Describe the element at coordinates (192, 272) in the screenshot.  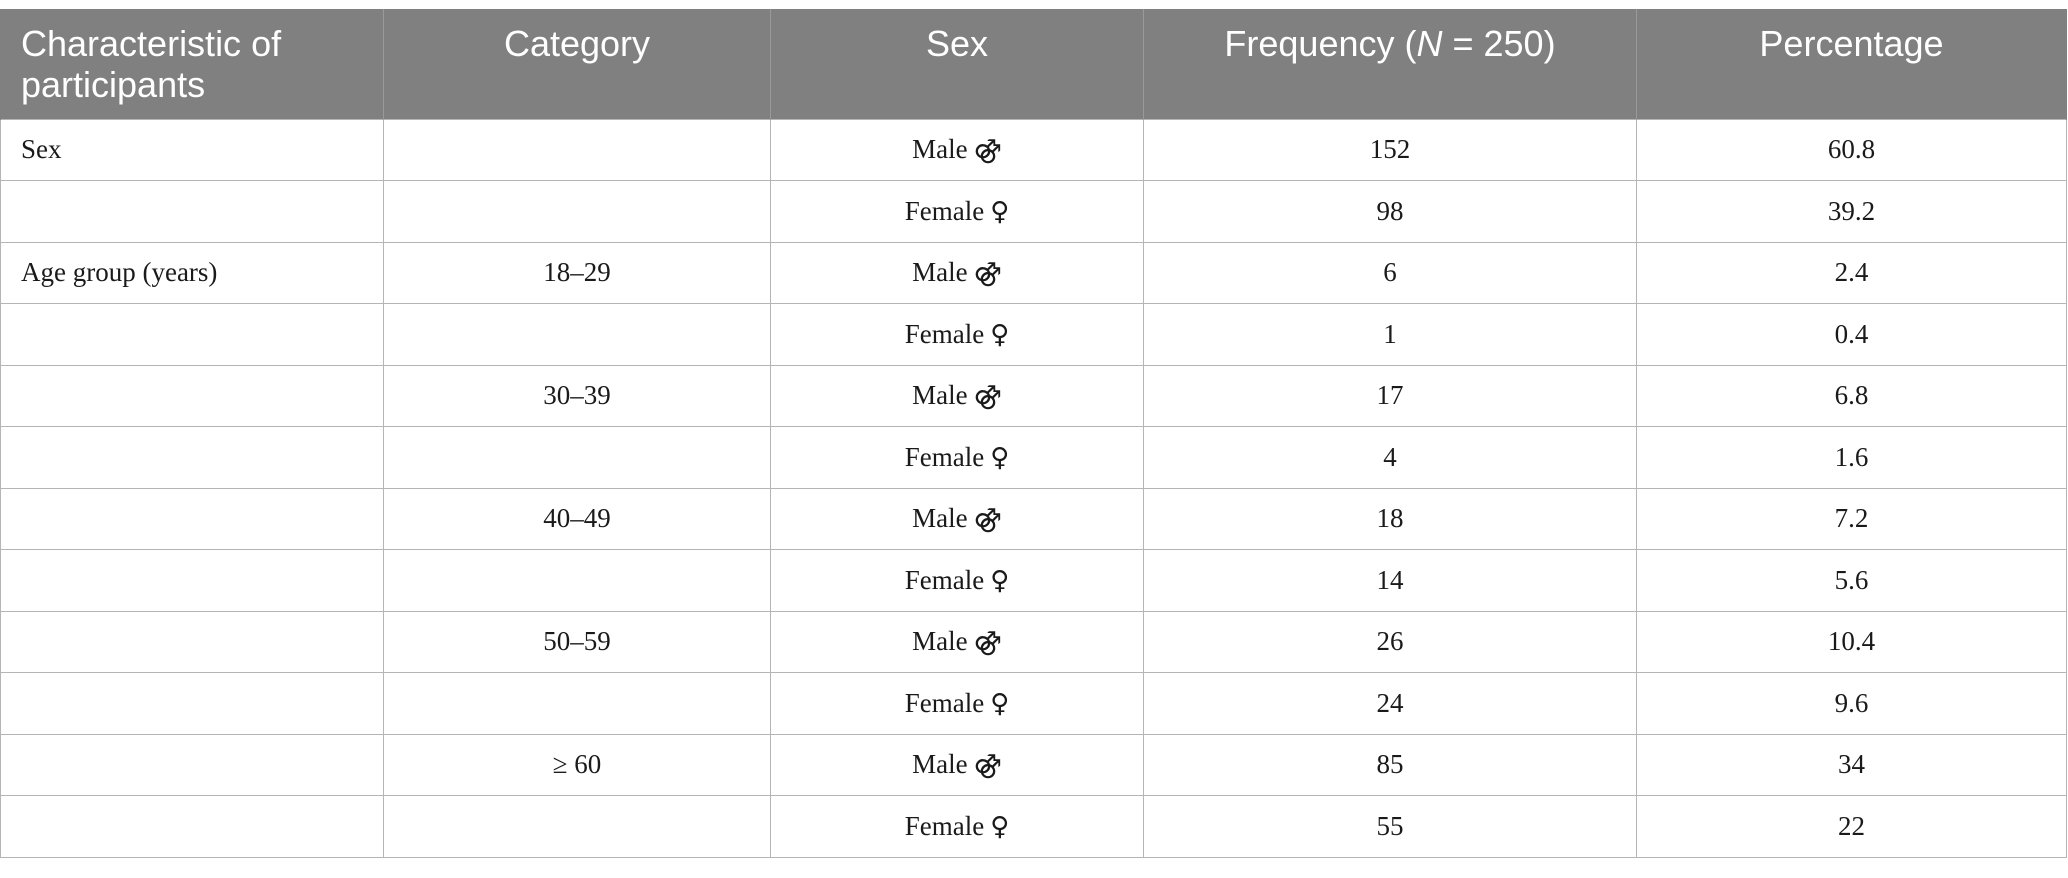
I see `cell-characteristic: Age group (years)` at that location.